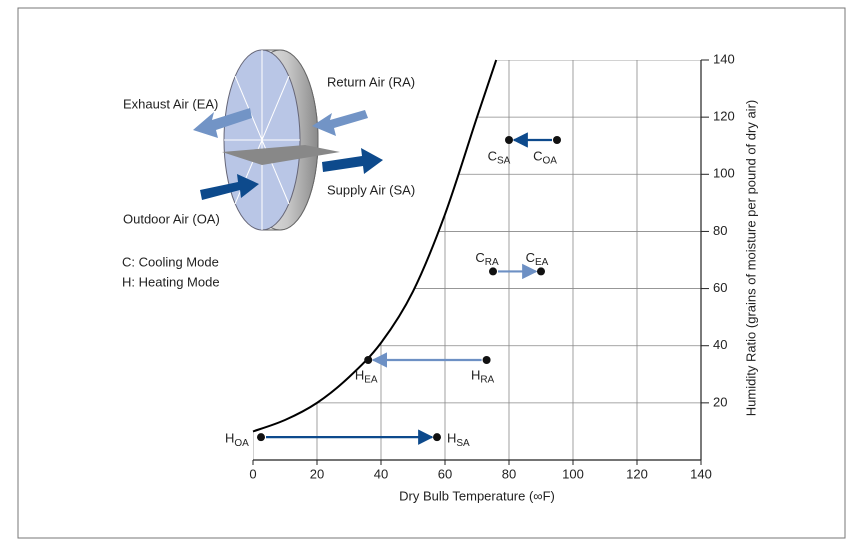 The height and width of the screenshot is (546, 861). What do you see at coordinates (720, 344) in the screenshot?
I see `y-tick-label: 40` at bounding box center [720, 344].